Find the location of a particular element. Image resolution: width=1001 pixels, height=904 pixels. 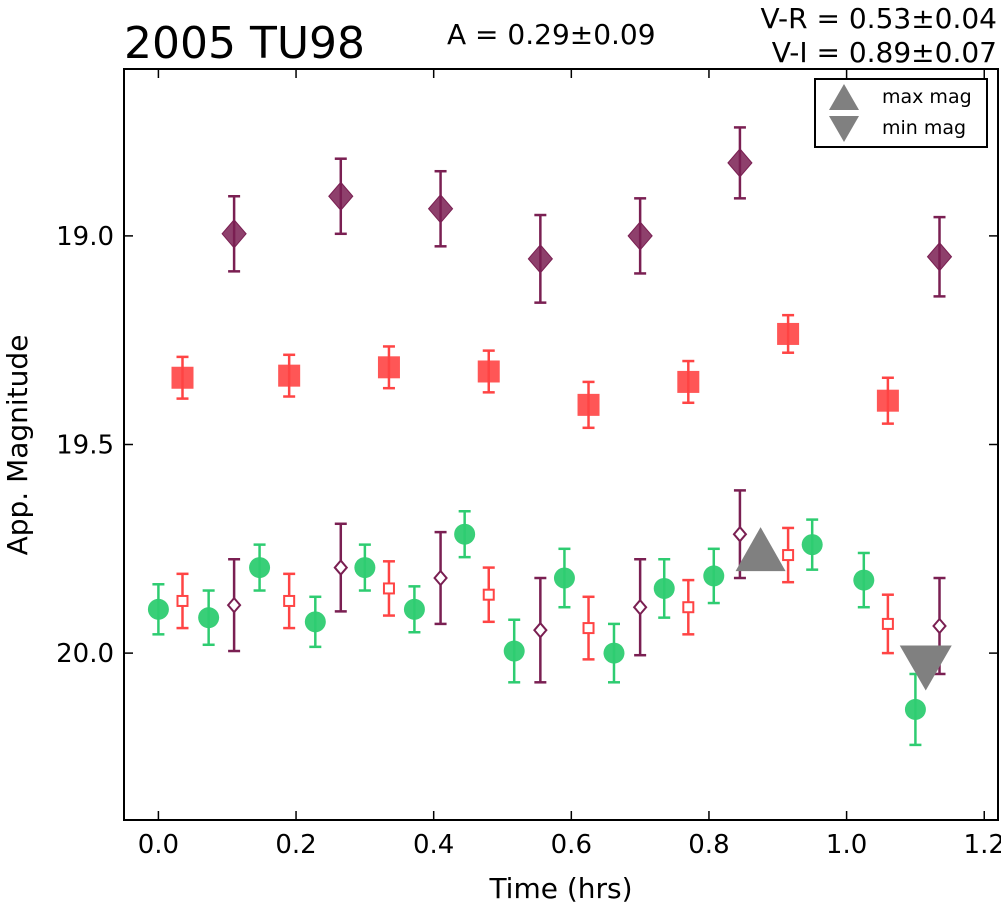

x-axis-label: Time (hrs) is located at coordinates (560, 888).